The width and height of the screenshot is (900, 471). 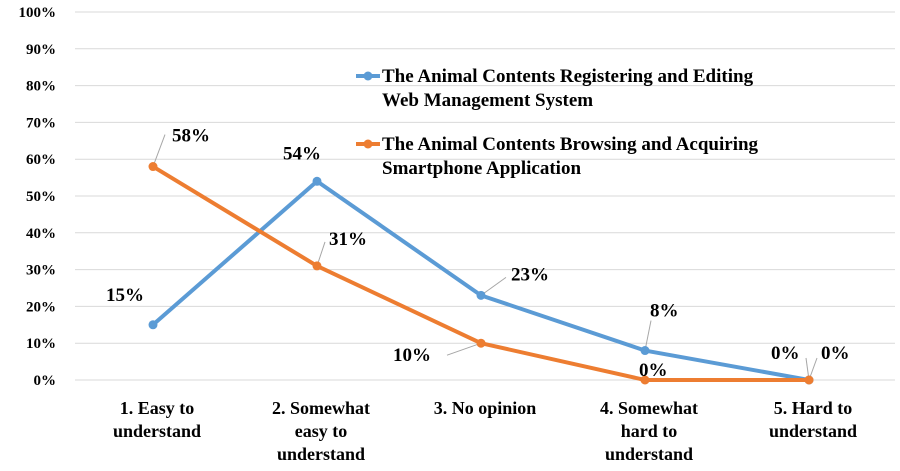 I want to click on y-tick-label: 10%, so click(x=41, y=344).